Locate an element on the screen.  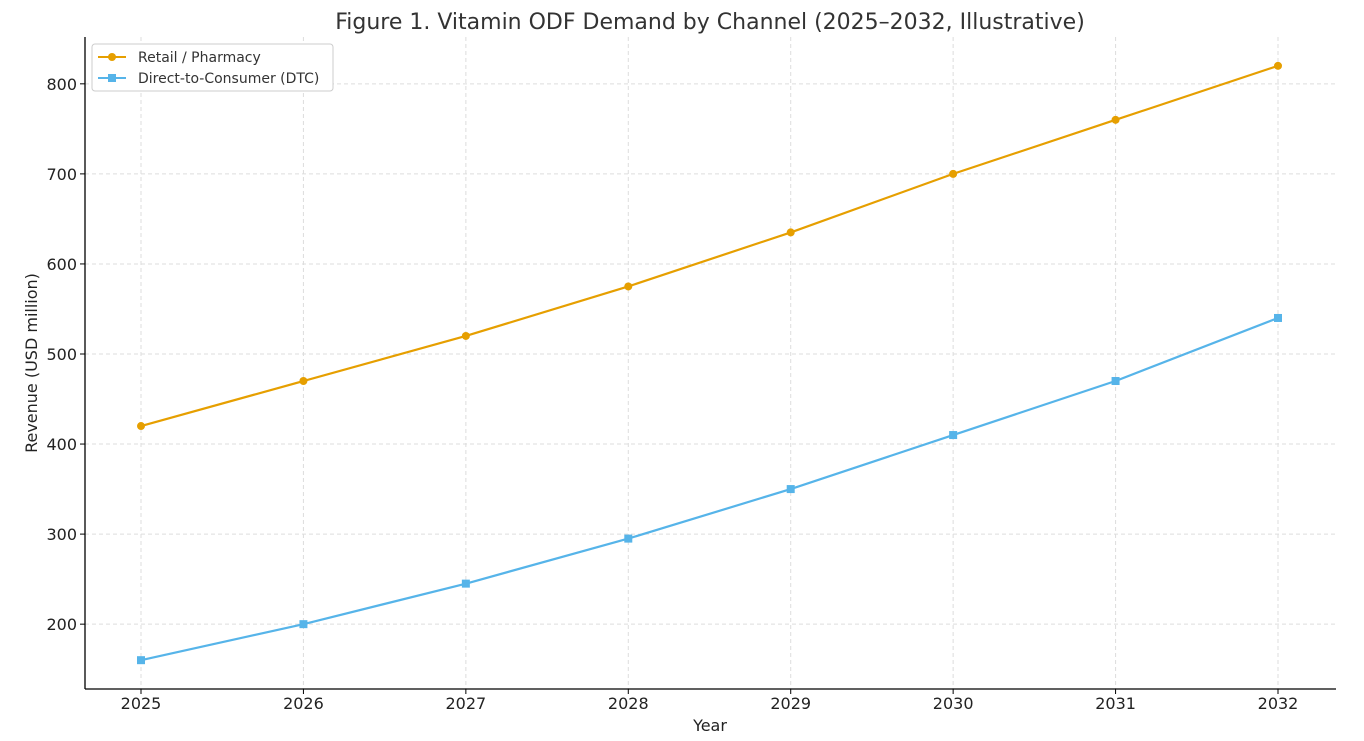
x-tick-label: 2031 is located at coordinates (1115, 703).